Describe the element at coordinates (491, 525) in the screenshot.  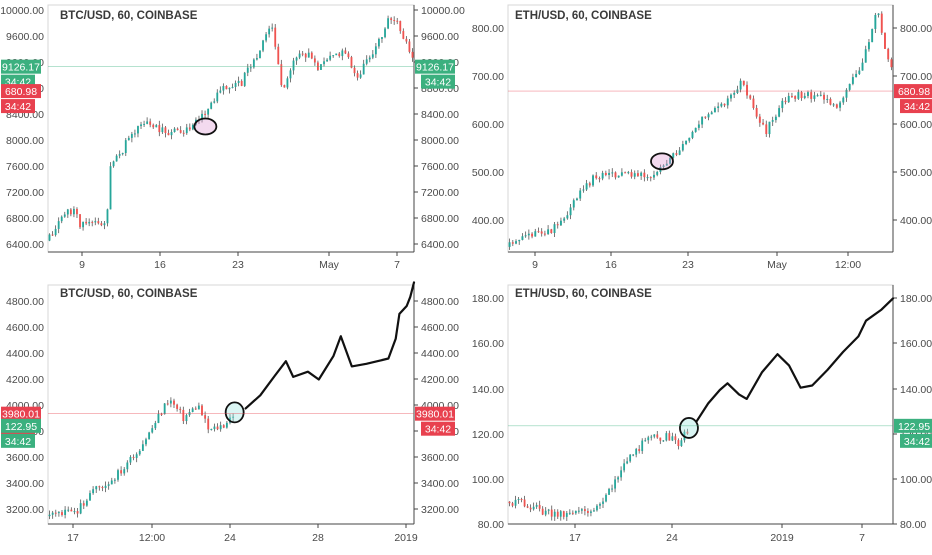
I see `y-tick-label-left: 80.00` at that location.